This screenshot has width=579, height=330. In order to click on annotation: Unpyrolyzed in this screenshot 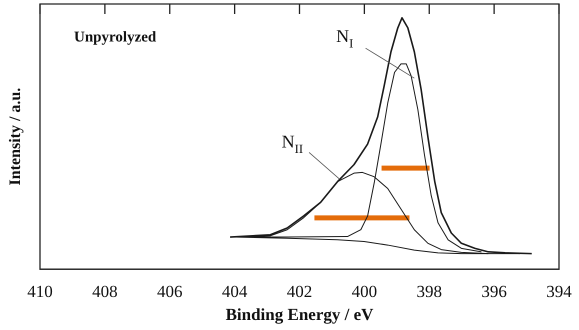, I will do `click(115, 37)`.